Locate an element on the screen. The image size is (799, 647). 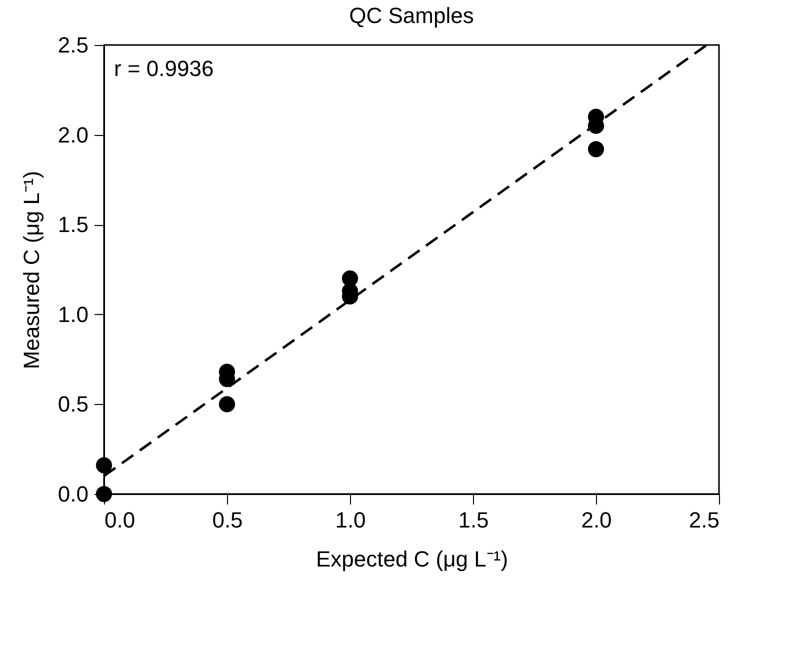
y-tick-label: 0.5 is located at coordinates (73, 404).